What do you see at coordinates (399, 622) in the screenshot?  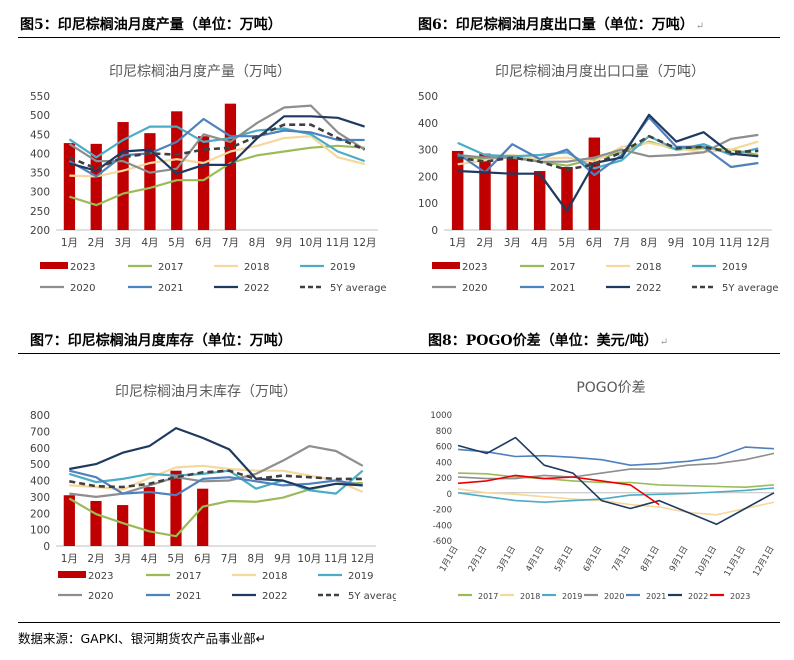 I see `bottom-rule` at bounding box center [399, 622].